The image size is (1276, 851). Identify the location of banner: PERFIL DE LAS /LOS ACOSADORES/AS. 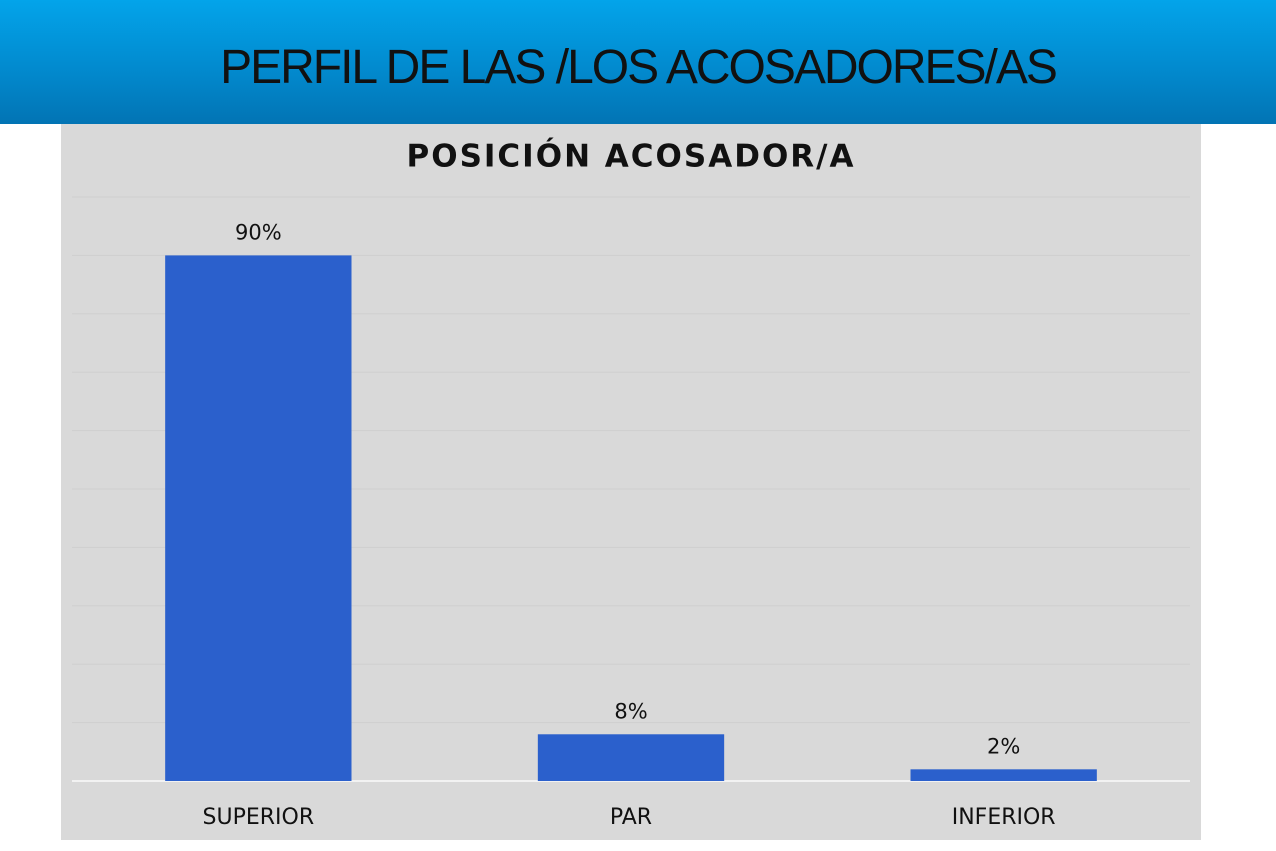
(638, 62).